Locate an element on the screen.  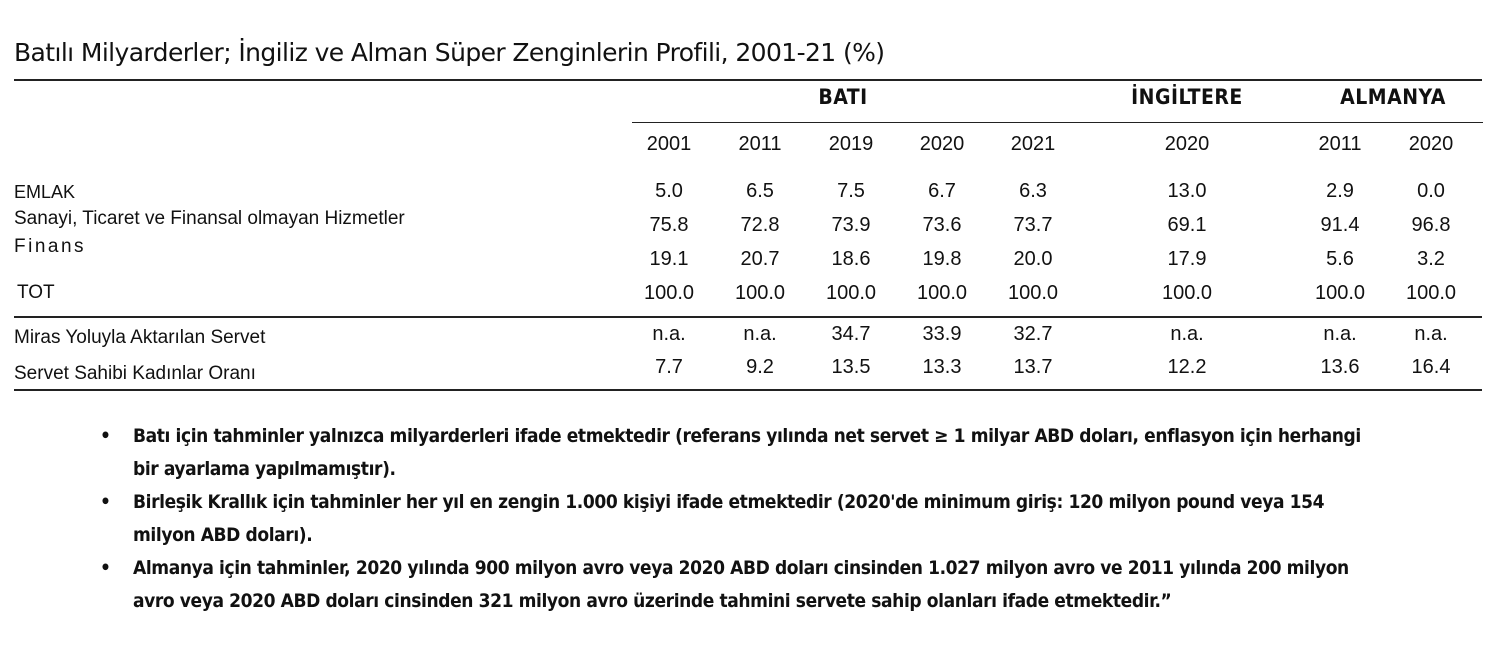
row-label-finans: Finans is located at coordinates (50, 246).